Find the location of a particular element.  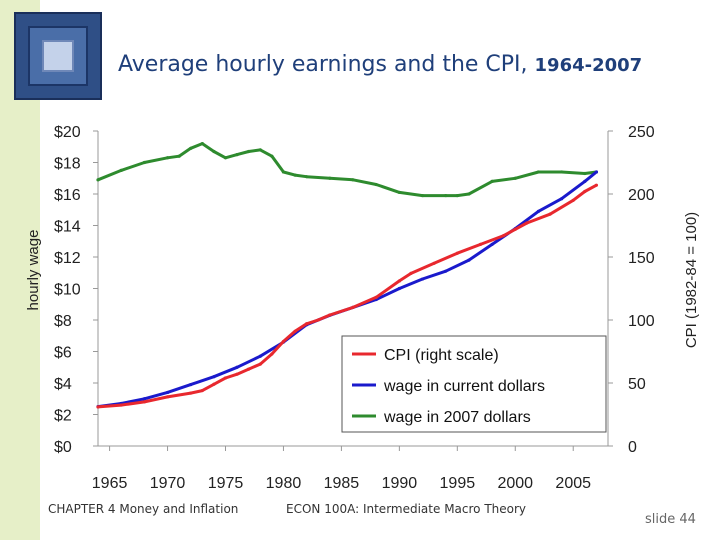

x-tick-label: 1970 is located at coordinates (168, 483).